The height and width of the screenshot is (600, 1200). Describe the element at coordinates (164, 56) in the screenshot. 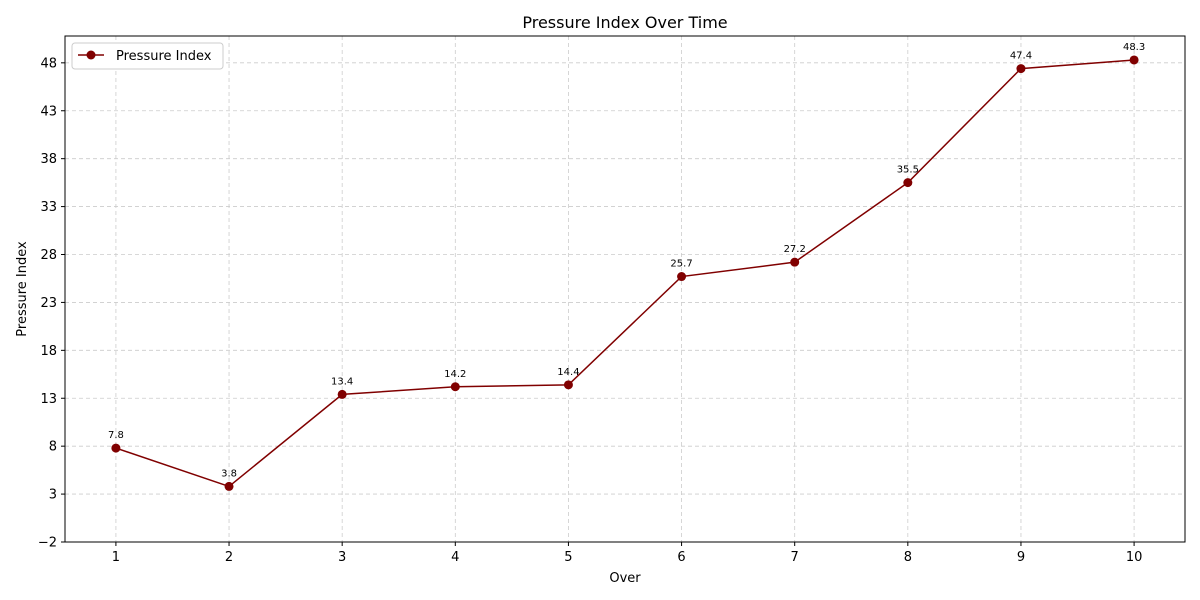

I see `legend-entry-pressure-index: Pressure Index` at that location.